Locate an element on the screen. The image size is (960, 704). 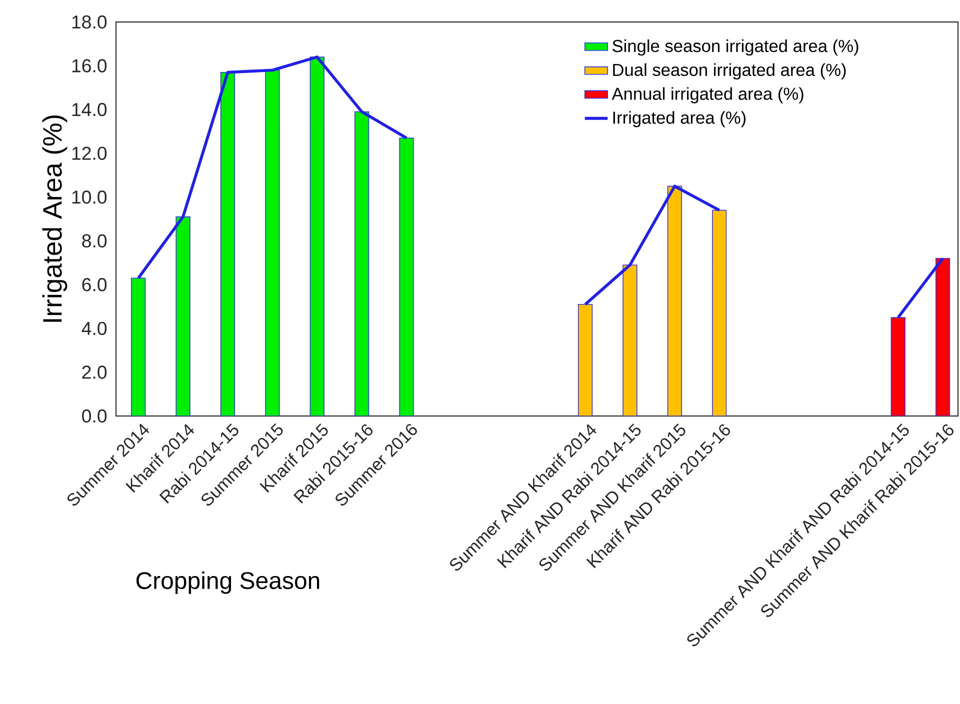
y-axis-title: Irrigated Area (%) is located at coordinates (55, 218).